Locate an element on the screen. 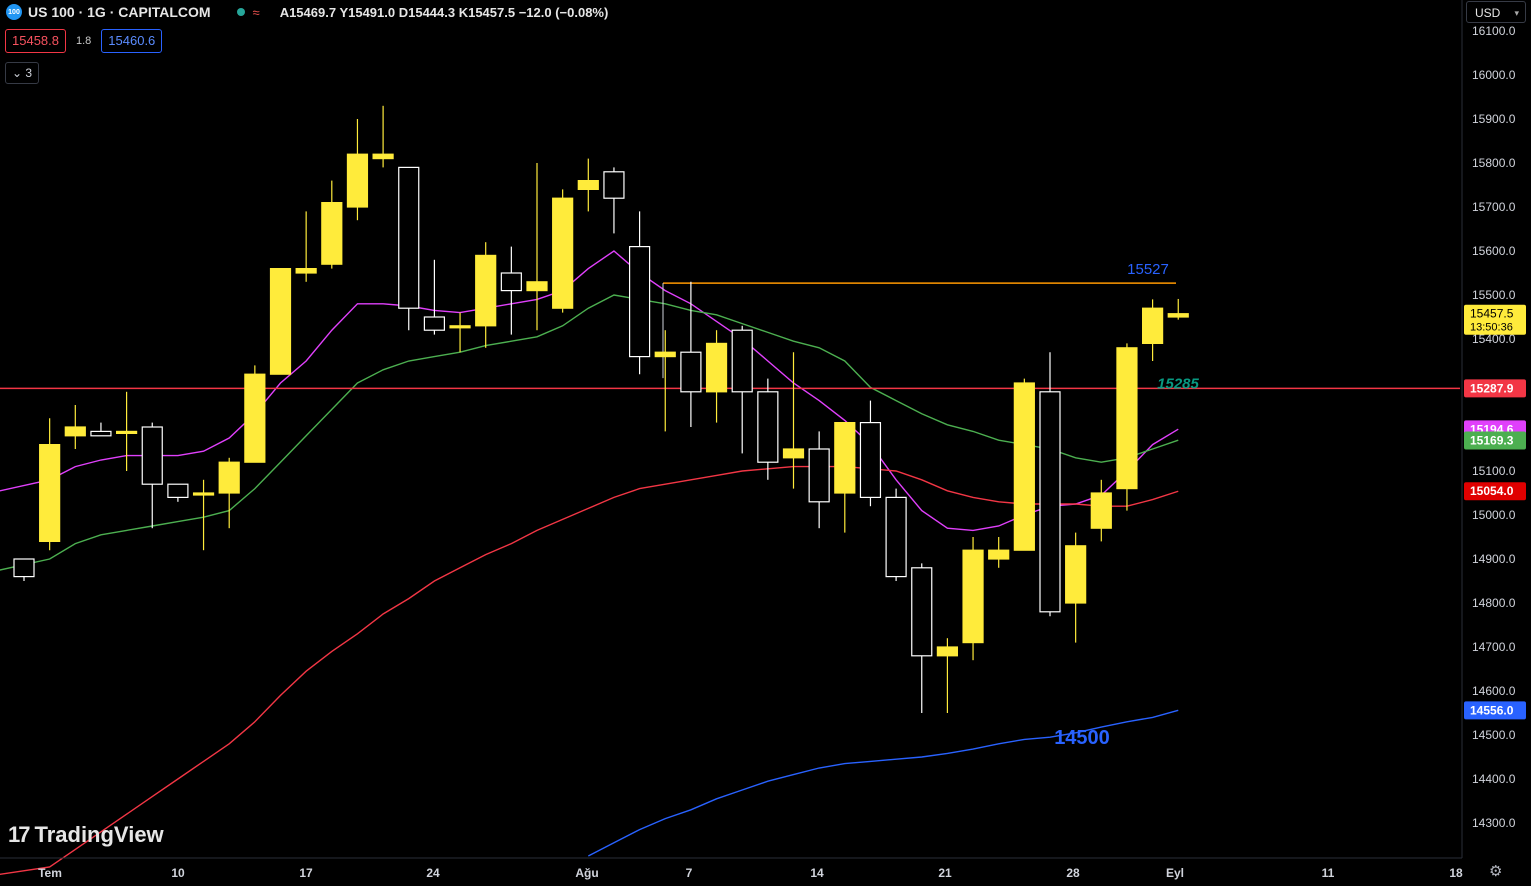 This screenshot has width=1531, height=886. indicators-toggle-button: ⌄ 3 is located at coordinates (22, 73).